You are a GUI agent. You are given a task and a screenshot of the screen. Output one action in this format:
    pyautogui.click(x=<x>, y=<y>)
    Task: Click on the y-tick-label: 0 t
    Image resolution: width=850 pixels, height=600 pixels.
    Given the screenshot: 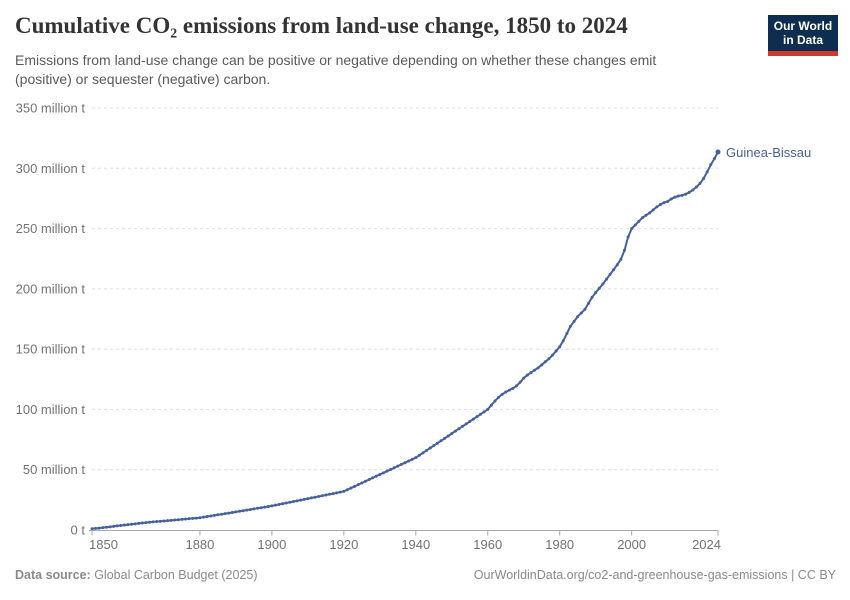 What is the action you would take?
    pyautogui.click(x=78, y=530)
    